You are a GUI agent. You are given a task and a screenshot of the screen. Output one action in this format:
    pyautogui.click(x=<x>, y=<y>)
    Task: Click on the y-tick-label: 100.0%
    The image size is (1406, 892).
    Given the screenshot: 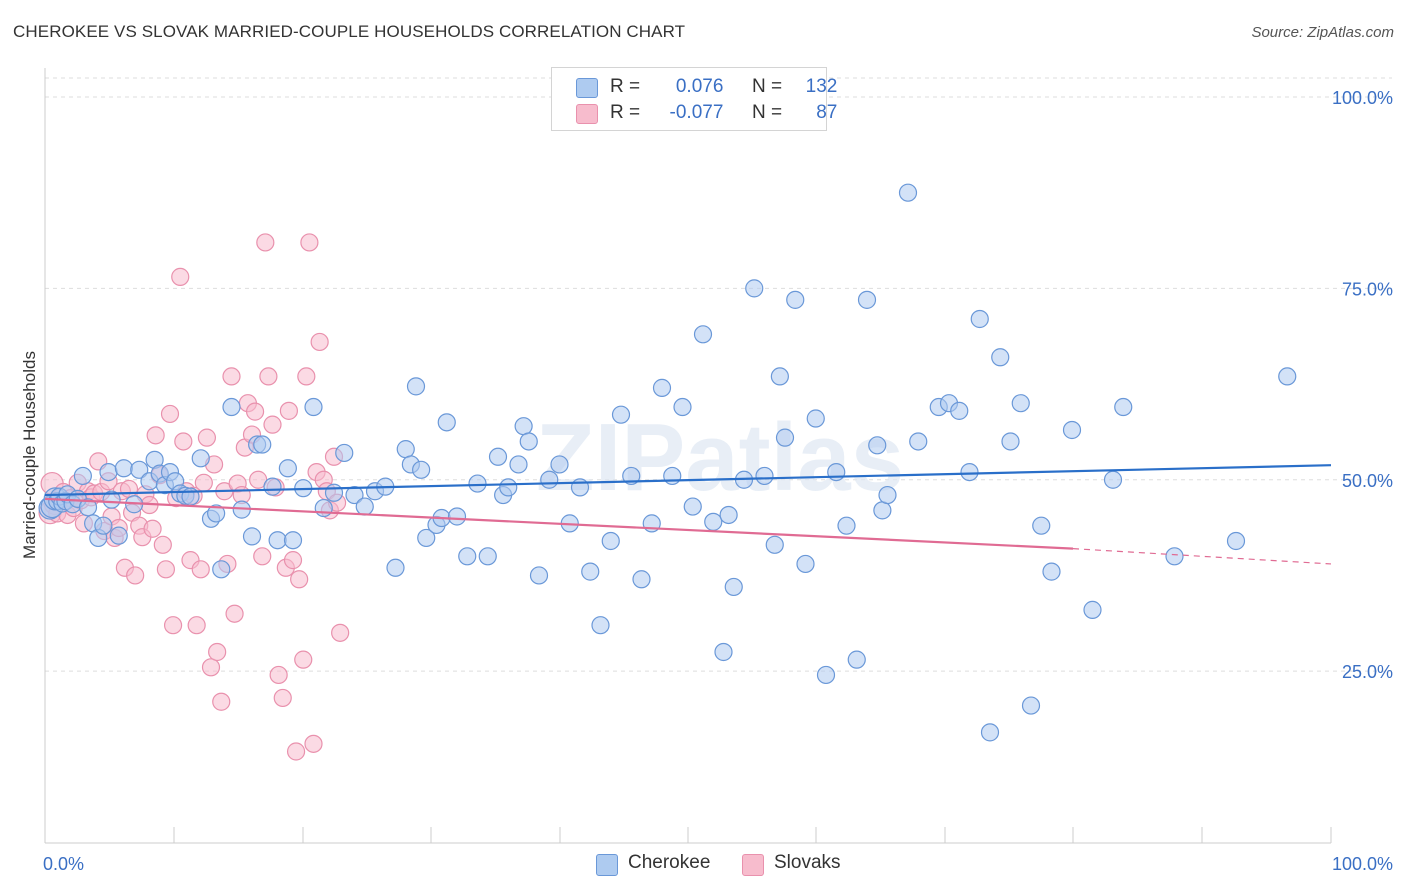 What is the action you would take?
    pyautogui.click(x=1362, y=98)
    